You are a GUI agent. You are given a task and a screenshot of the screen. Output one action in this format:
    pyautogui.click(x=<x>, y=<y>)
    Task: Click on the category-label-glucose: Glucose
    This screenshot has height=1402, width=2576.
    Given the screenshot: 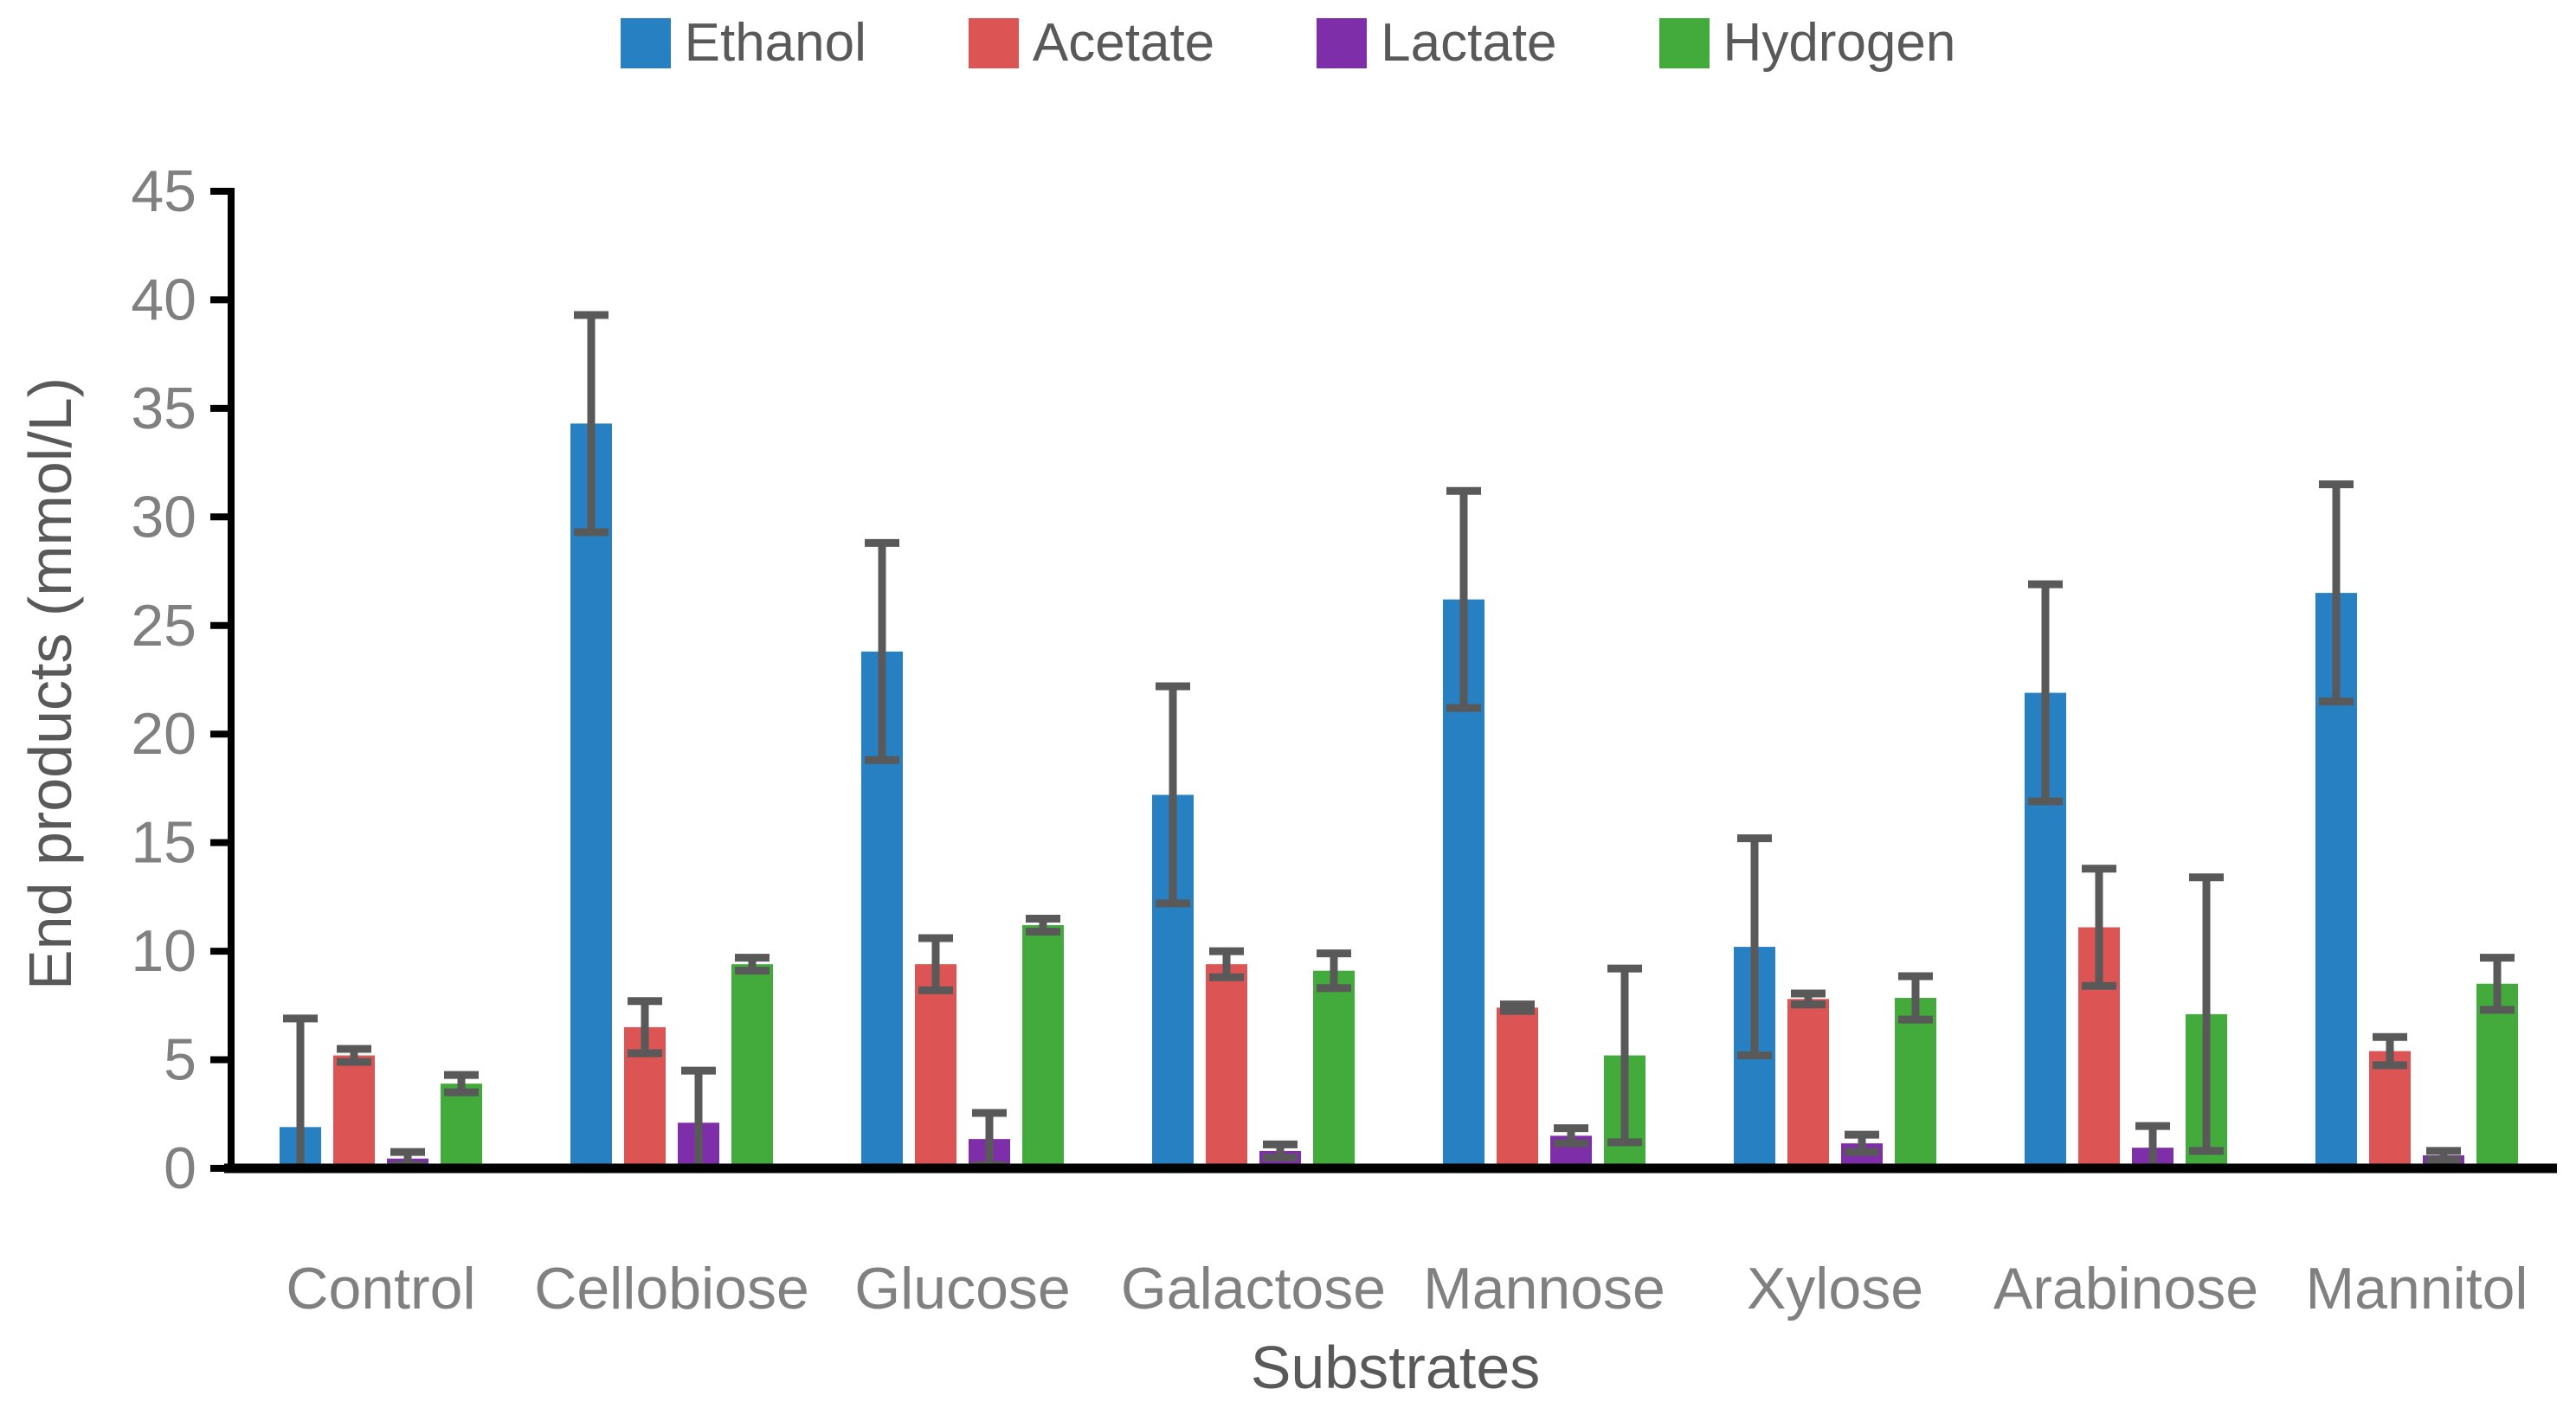 What is the action you would take?
    pyautogui.click(x=962, y=1289)
    